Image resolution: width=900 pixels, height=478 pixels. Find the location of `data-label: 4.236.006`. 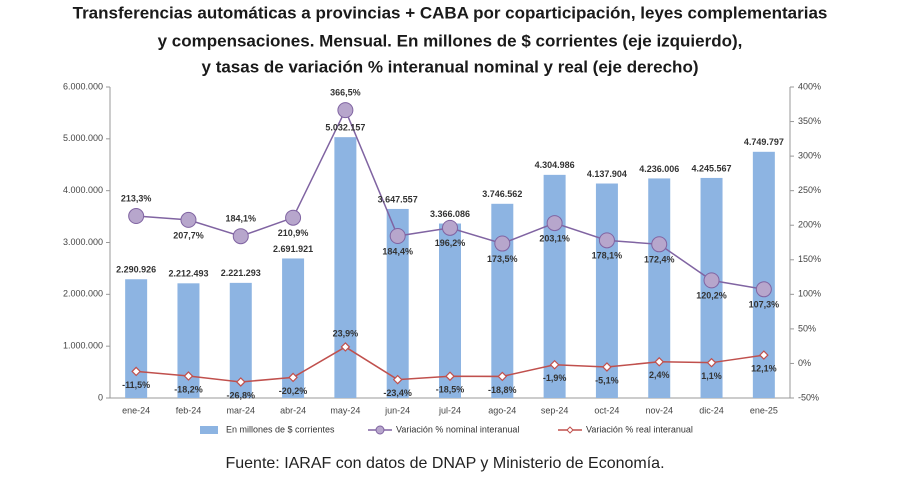

data-label: 4.236.006 is located at coordinates (659, 169).